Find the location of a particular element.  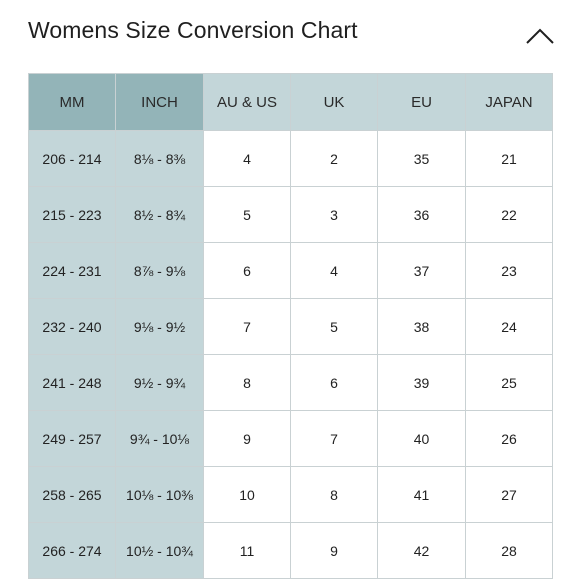

section-header: Womens Size Conversion Chart is located at coordinates (290, 35).